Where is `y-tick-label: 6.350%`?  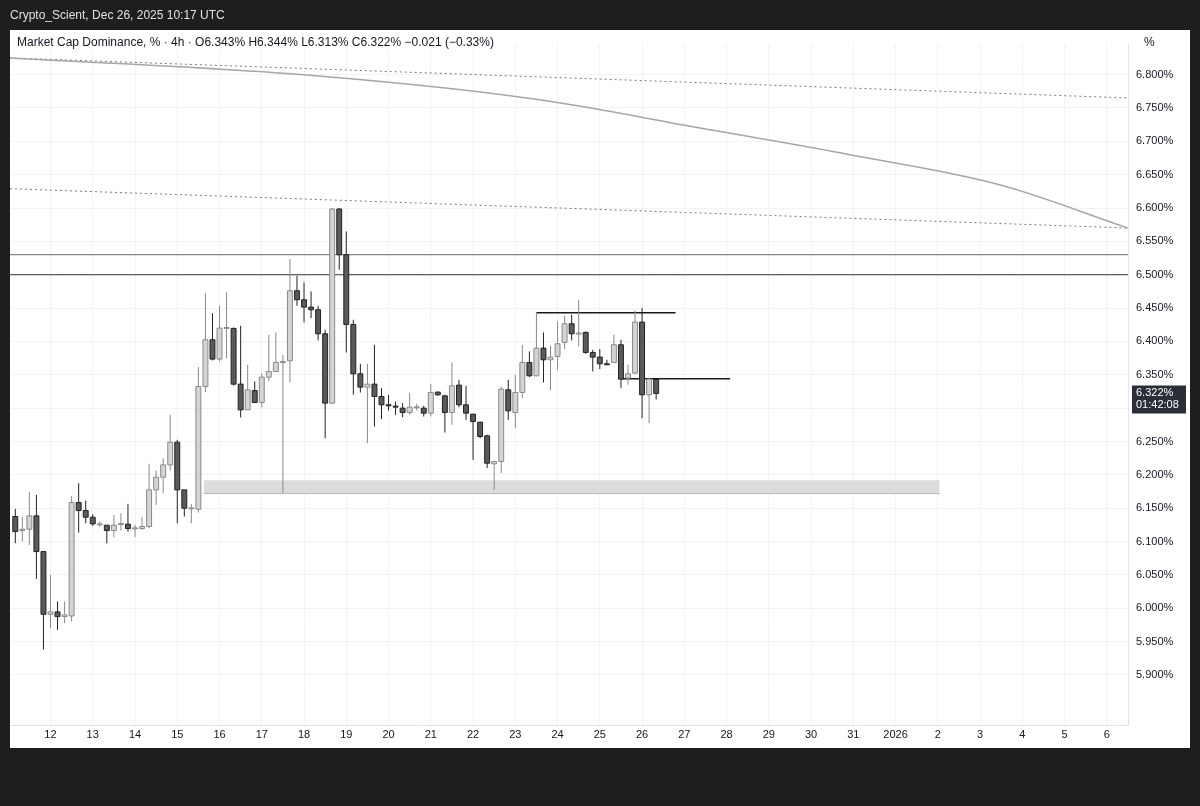 y-tick-label: 6.350% is located at coordinates (1155, 373).